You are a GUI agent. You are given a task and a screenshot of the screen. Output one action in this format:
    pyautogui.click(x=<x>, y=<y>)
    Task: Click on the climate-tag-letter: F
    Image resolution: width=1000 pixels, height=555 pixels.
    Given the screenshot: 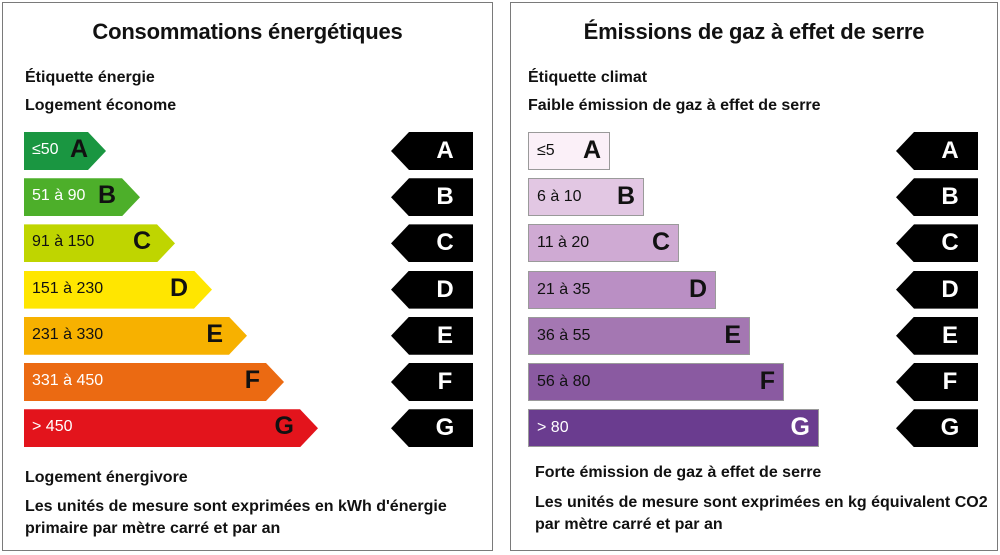 What is the action you would take?
    pyautogui.click(x=950, y=381)
    